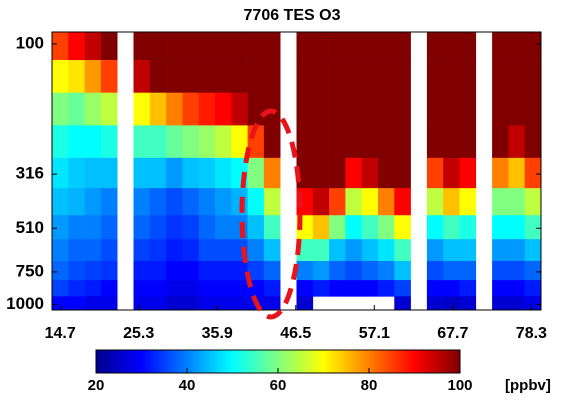 The height and width of the screenshot is (400, 561). Describe the element at coordinates (30, 173) in the screenshot. I see `y-tick-label: 316` at that location.